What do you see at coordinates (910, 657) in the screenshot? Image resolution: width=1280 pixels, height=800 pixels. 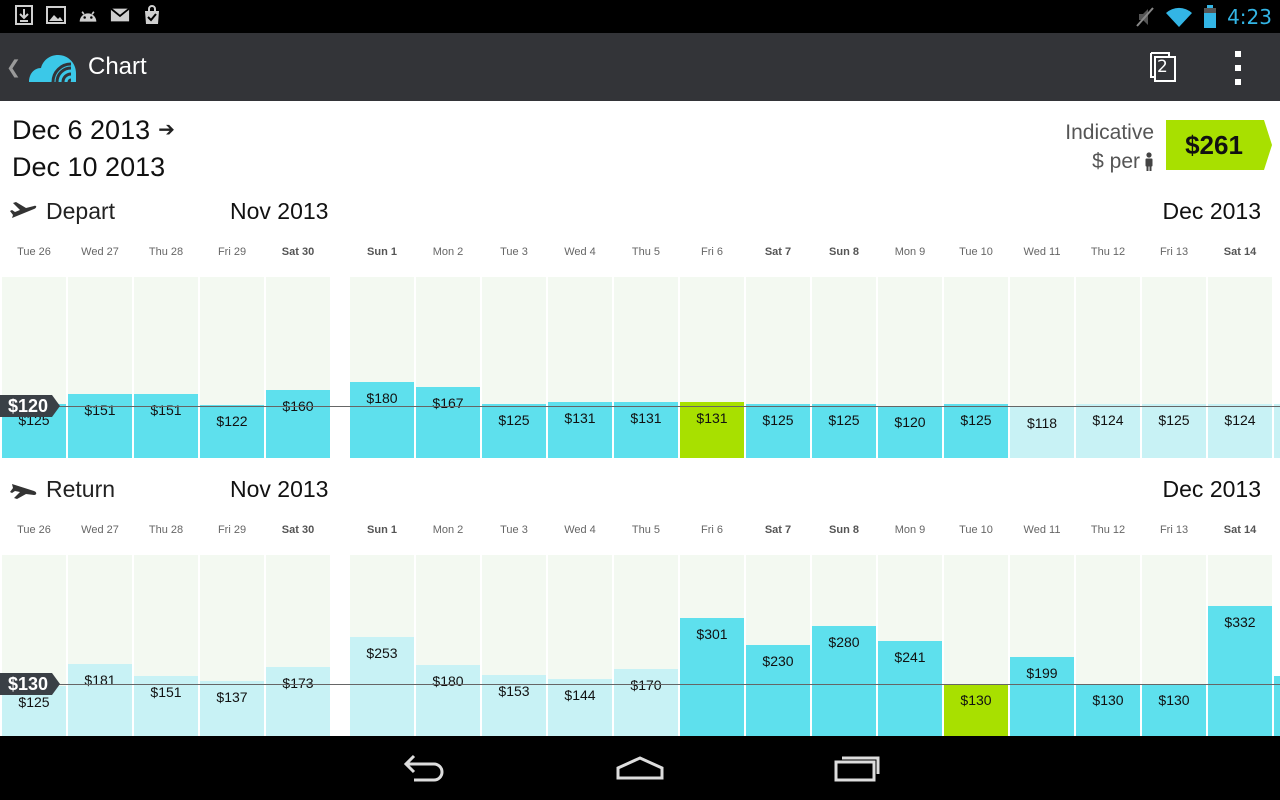 I see `return-price-label: $241` at bounding box center [910, 657].